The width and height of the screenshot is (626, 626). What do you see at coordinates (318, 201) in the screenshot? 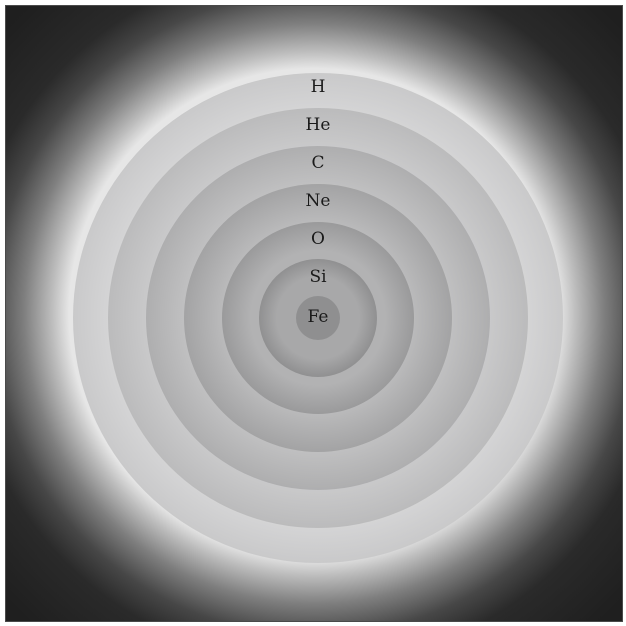
I see `shell-label-ne: Ne` at bounding box center [318, 201].